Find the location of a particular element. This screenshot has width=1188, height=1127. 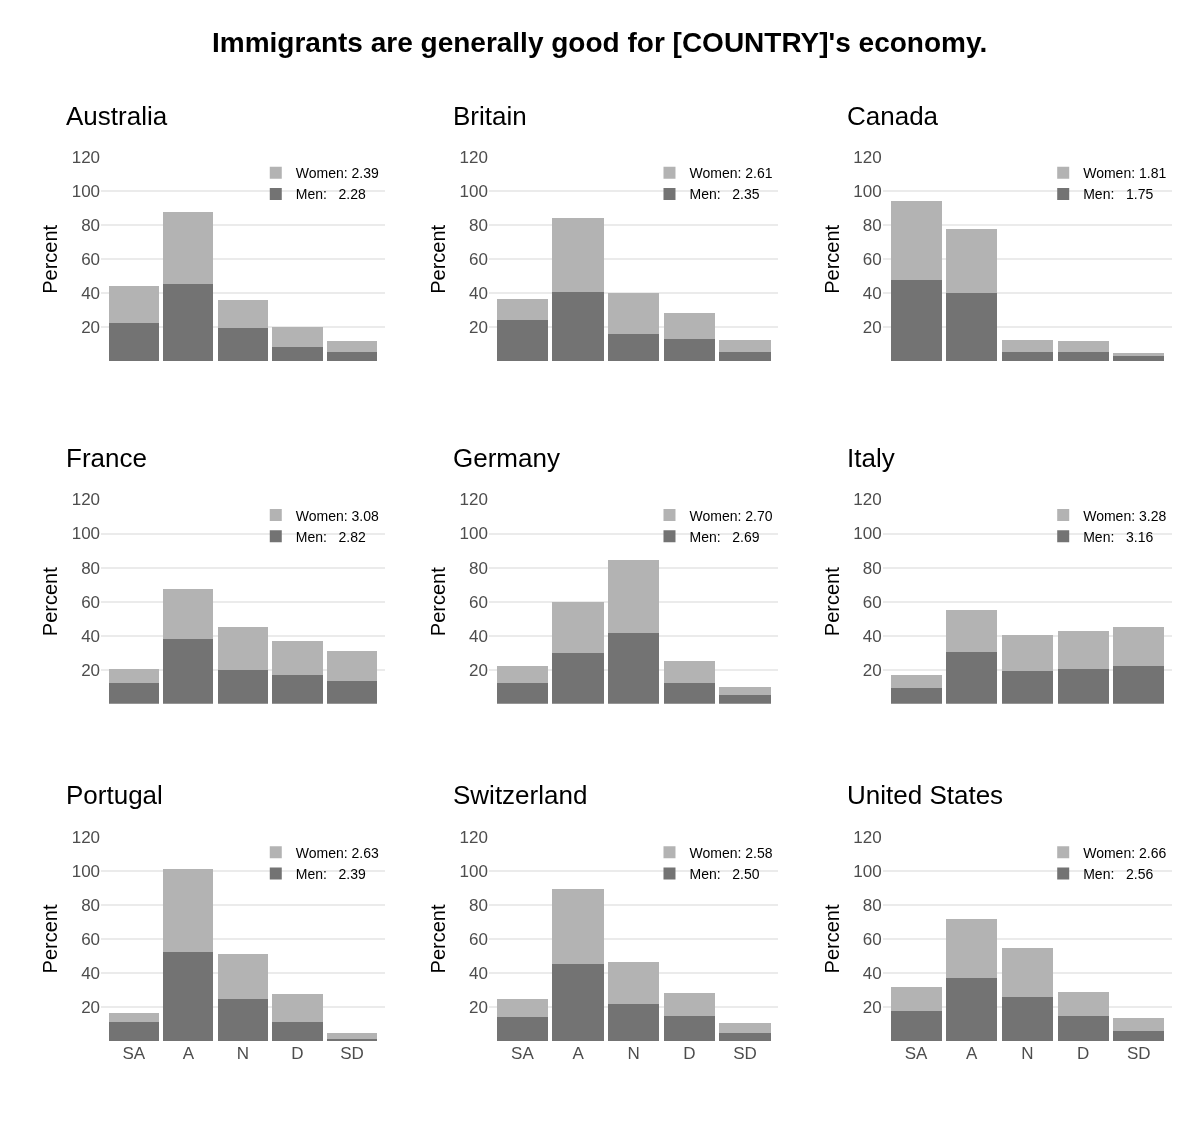

chart-title: France is located at coordinates (106, 458).